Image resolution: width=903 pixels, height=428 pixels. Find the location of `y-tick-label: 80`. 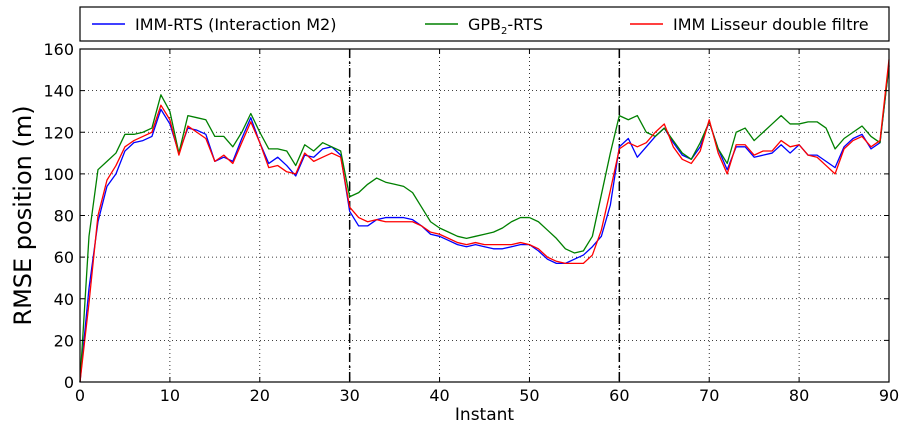

y-tick-label: 80 is located at coordinates (64, 216).